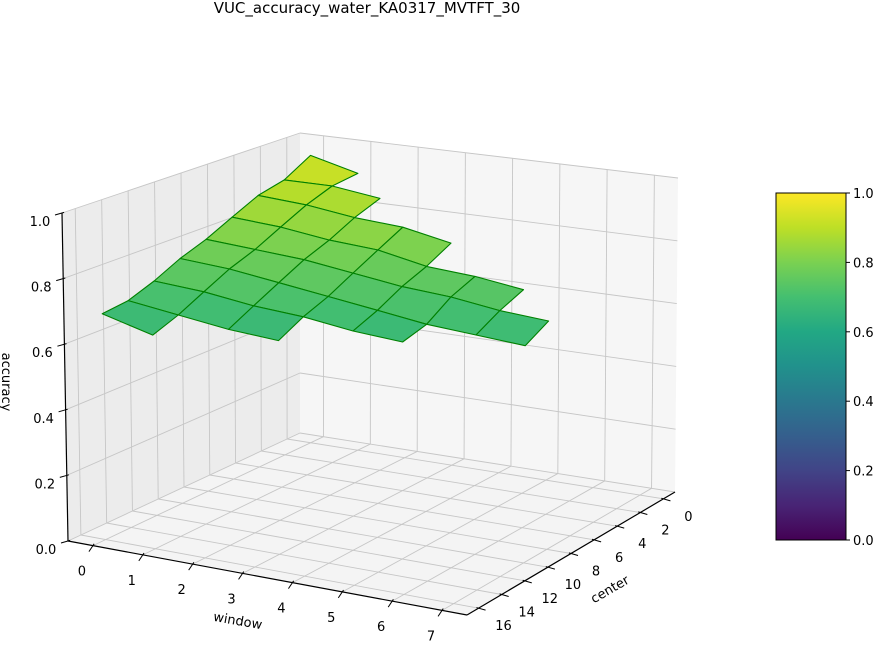 Image resolution: width=877 pixels, height=648 pixels. What do you see at coordinates (44, 484) in the screenshot?
I see `z-tick-label: 0.2` at bounding box center [44, 484].